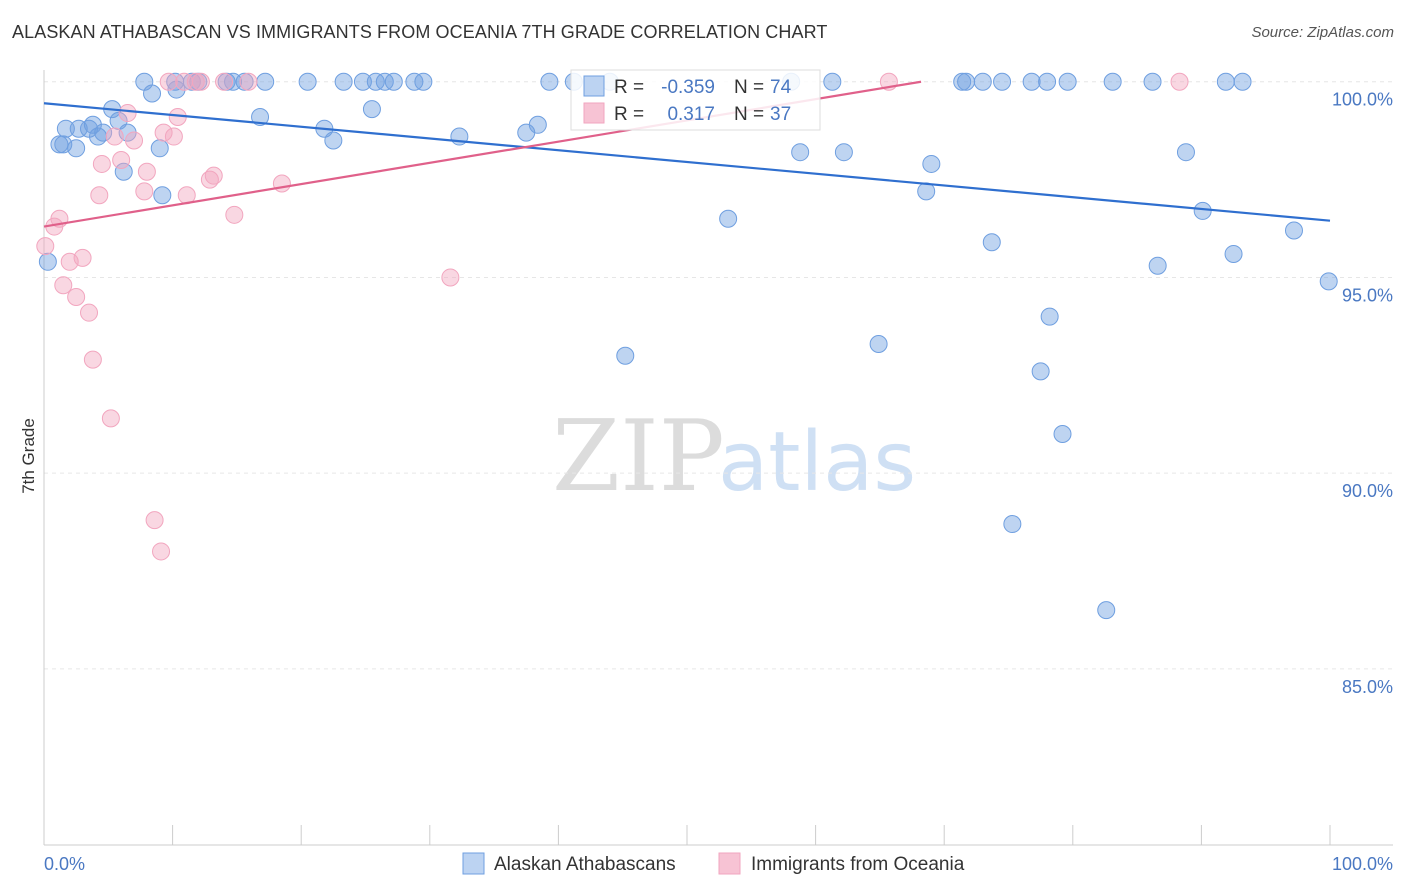 This screenshot has height=892, width=1406. What do you see at coordinates (780, 114) in the screenshot?
I see `stats-n-value-pink: 37` at bounding box center [780, 114].